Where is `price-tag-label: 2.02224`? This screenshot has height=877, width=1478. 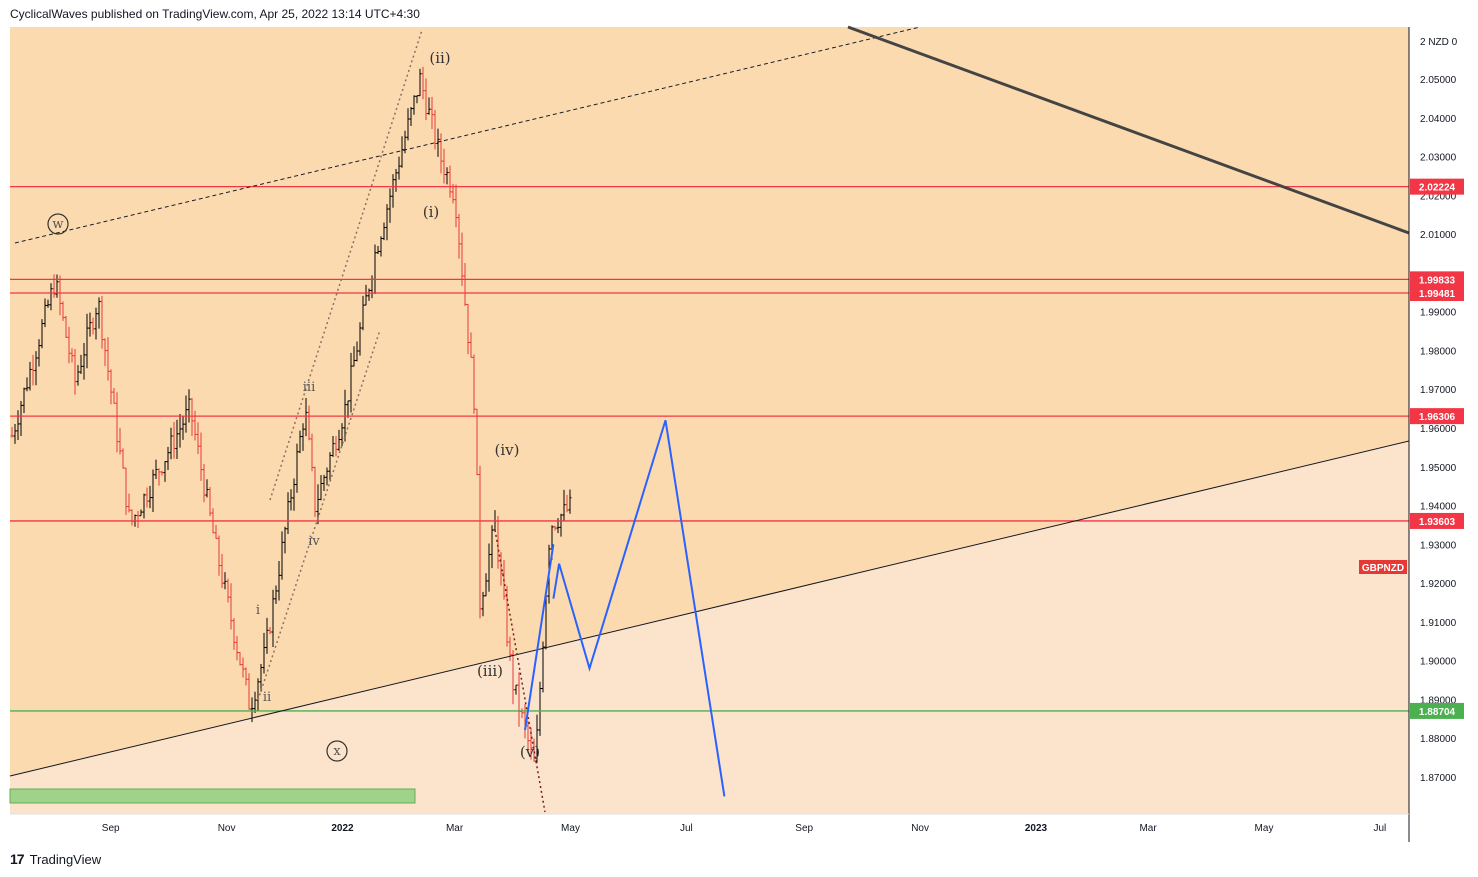
price-tag-label: 2.02224 is located at coordinates (1437, 188).